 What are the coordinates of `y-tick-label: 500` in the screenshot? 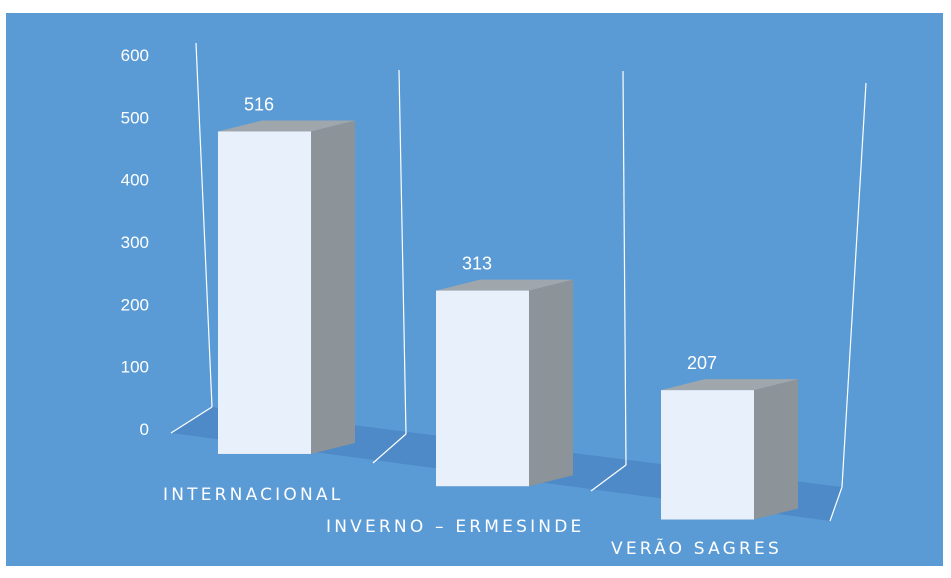 It's located at (135, 117).